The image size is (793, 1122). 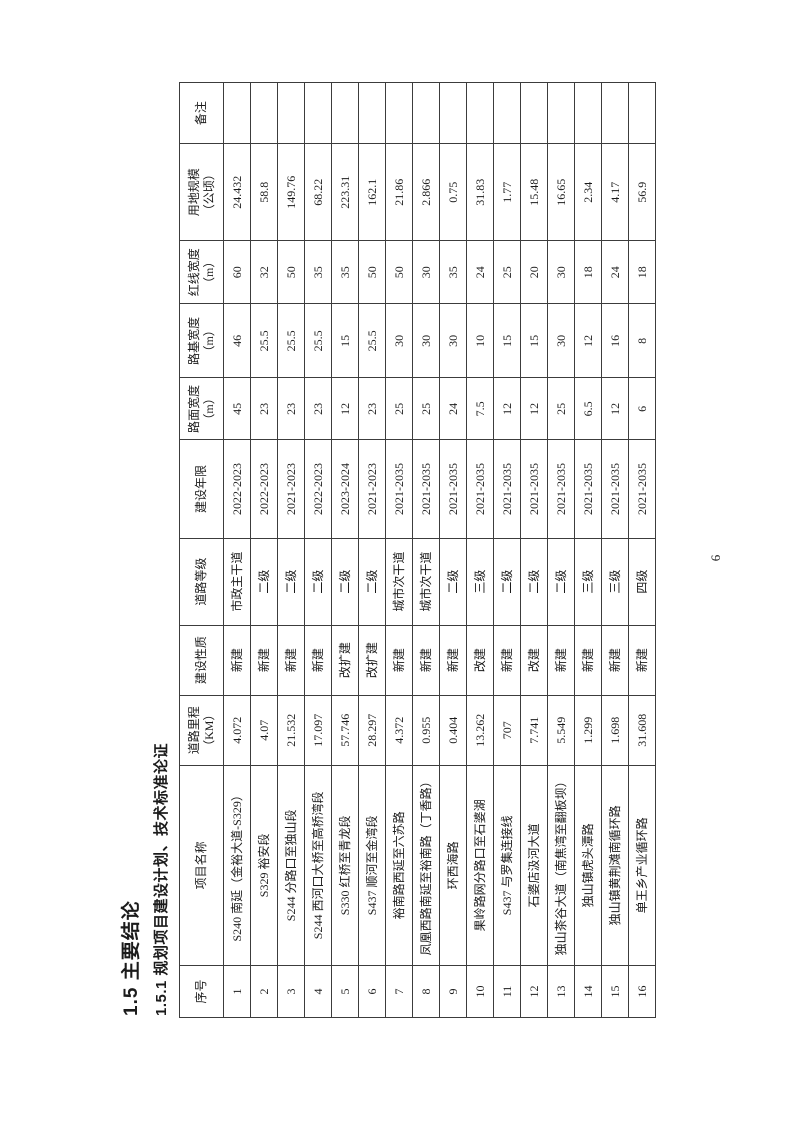 I want to click on table-cell: 10, so click(x=480, y=340).